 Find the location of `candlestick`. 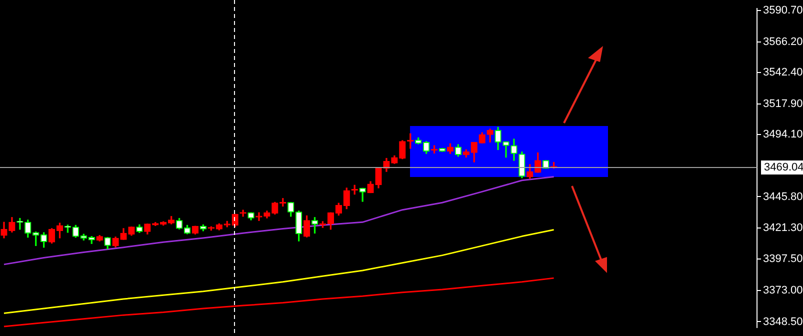

candlestick is located at coordinates (259, 216).